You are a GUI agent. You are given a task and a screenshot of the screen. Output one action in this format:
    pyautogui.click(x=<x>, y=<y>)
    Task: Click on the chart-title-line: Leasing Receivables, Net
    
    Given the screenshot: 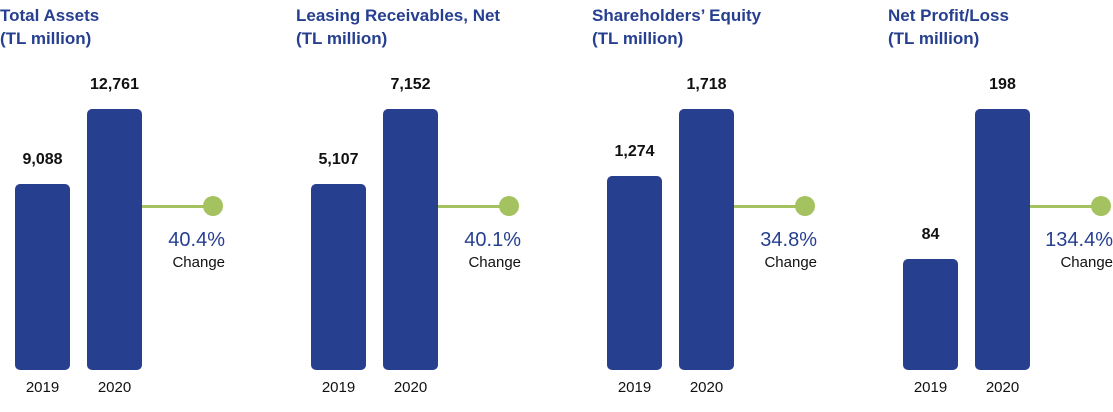 What is the action you would take?
    pyautogui.click(x=398, y=15)
    